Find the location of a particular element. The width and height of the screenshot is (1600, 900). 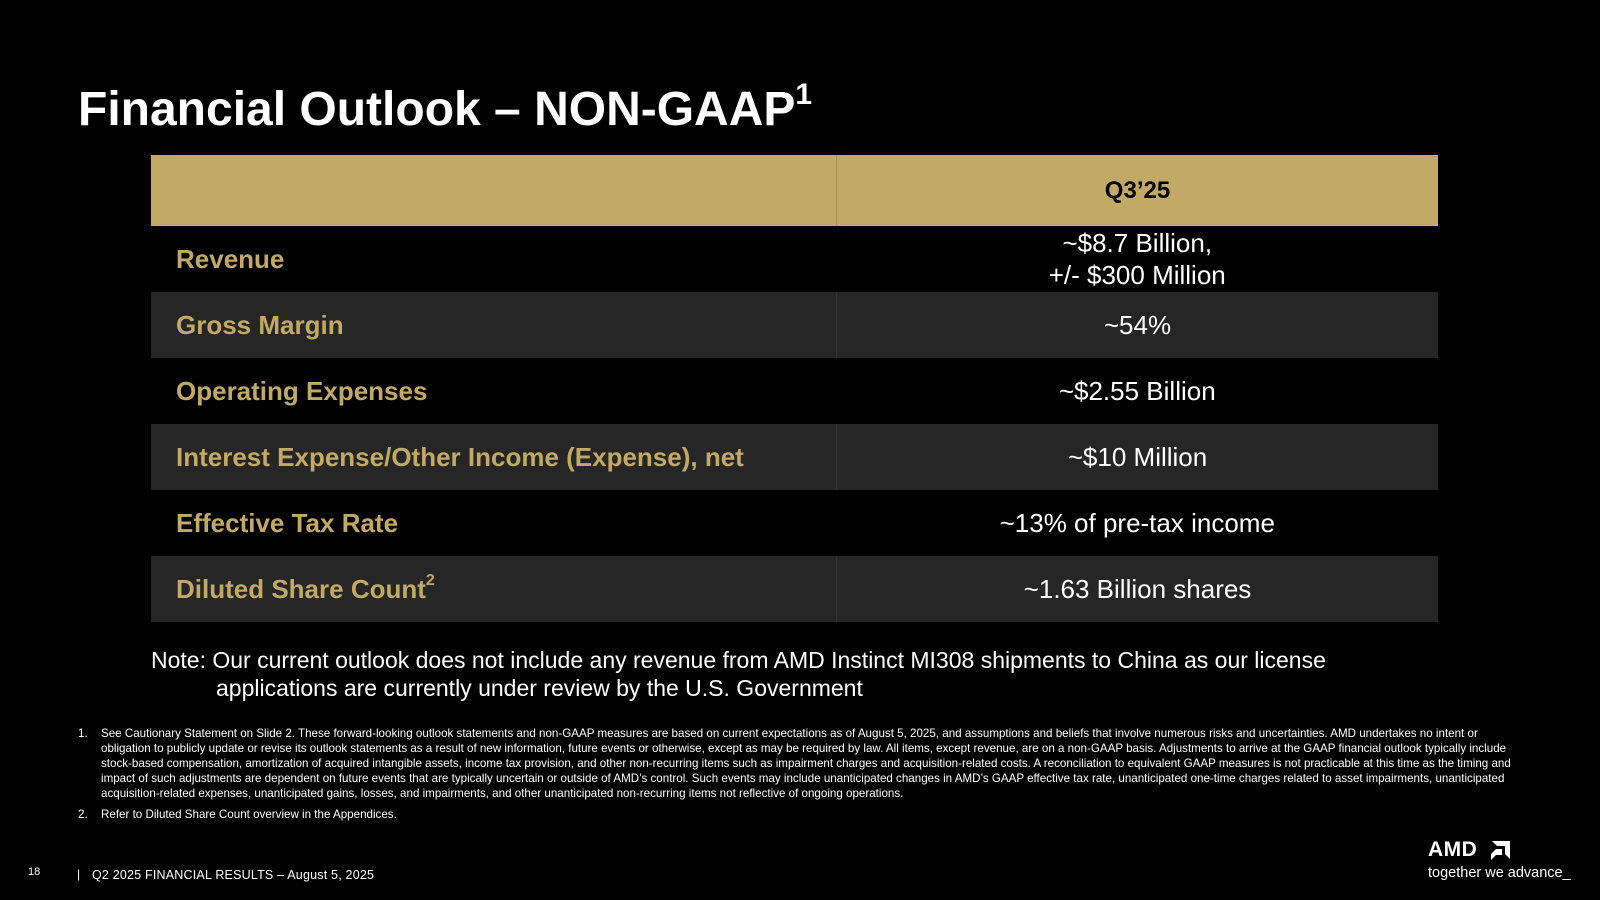

table-row-operating-expenses: Operating Expenses ~$2.55 Billion is located at coordinates (794, 391).